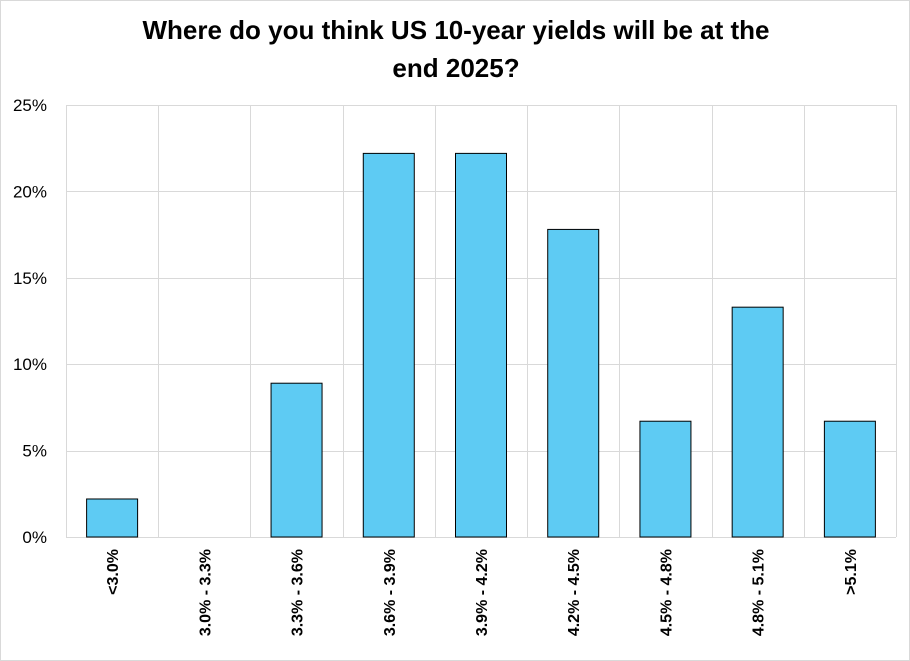  Describe the element at coordinates (30, 278) in the screenshot. I see `y-tick-label: 15%` at that location.